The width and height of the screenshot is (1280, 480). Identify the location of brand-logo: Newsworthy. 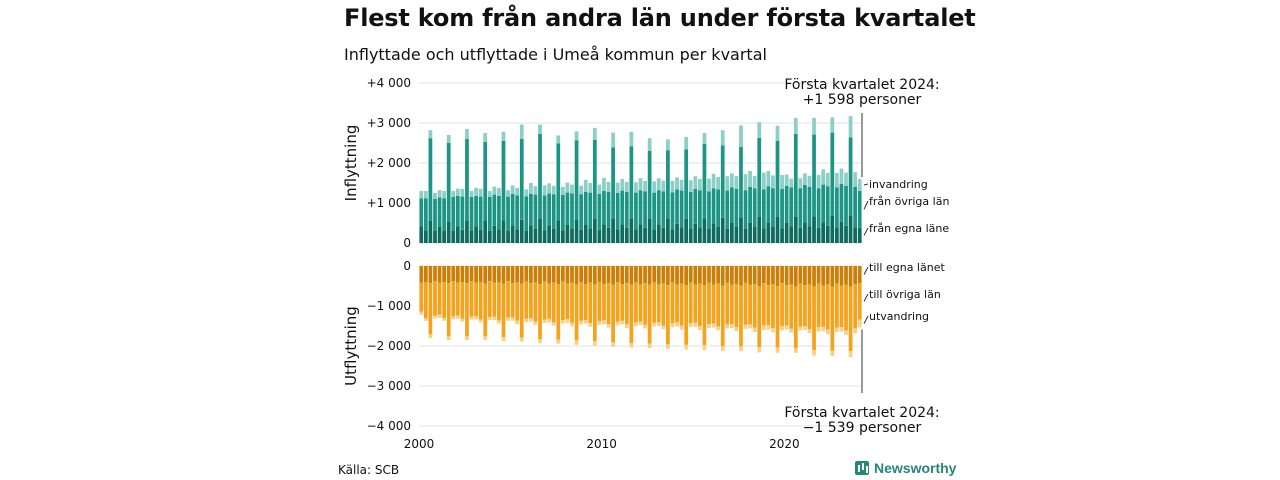
(905, 468).